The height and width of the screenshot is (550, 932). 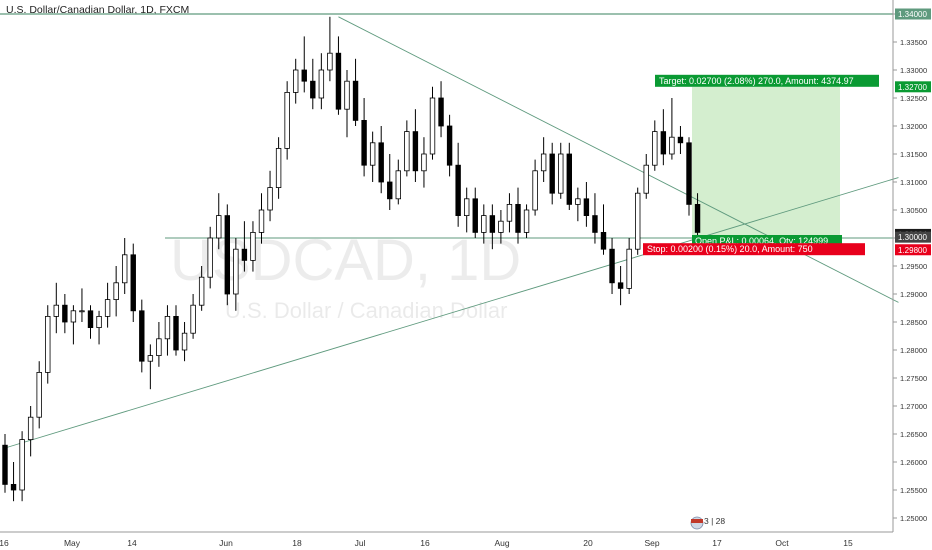 I want to click on events-badge: 3 | 28, so click(x=707, y=523).